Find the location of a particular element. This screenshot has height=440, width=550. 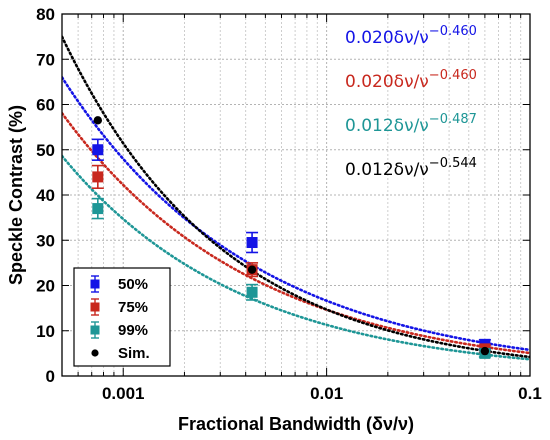

legend-box is located at coordinates (122, 317).